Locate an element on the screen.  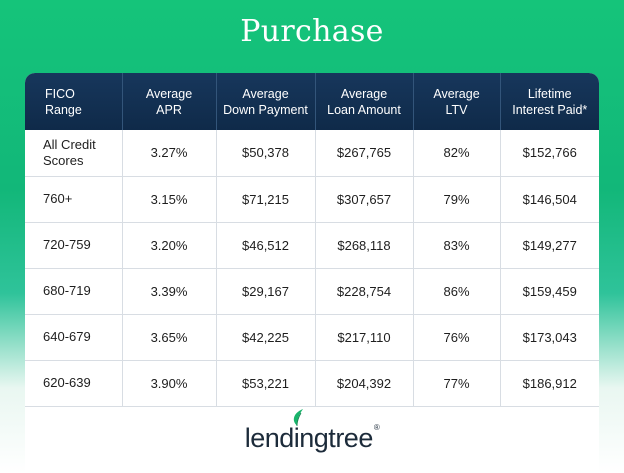
registered-mark: ® is located at coordinates (376, 427).